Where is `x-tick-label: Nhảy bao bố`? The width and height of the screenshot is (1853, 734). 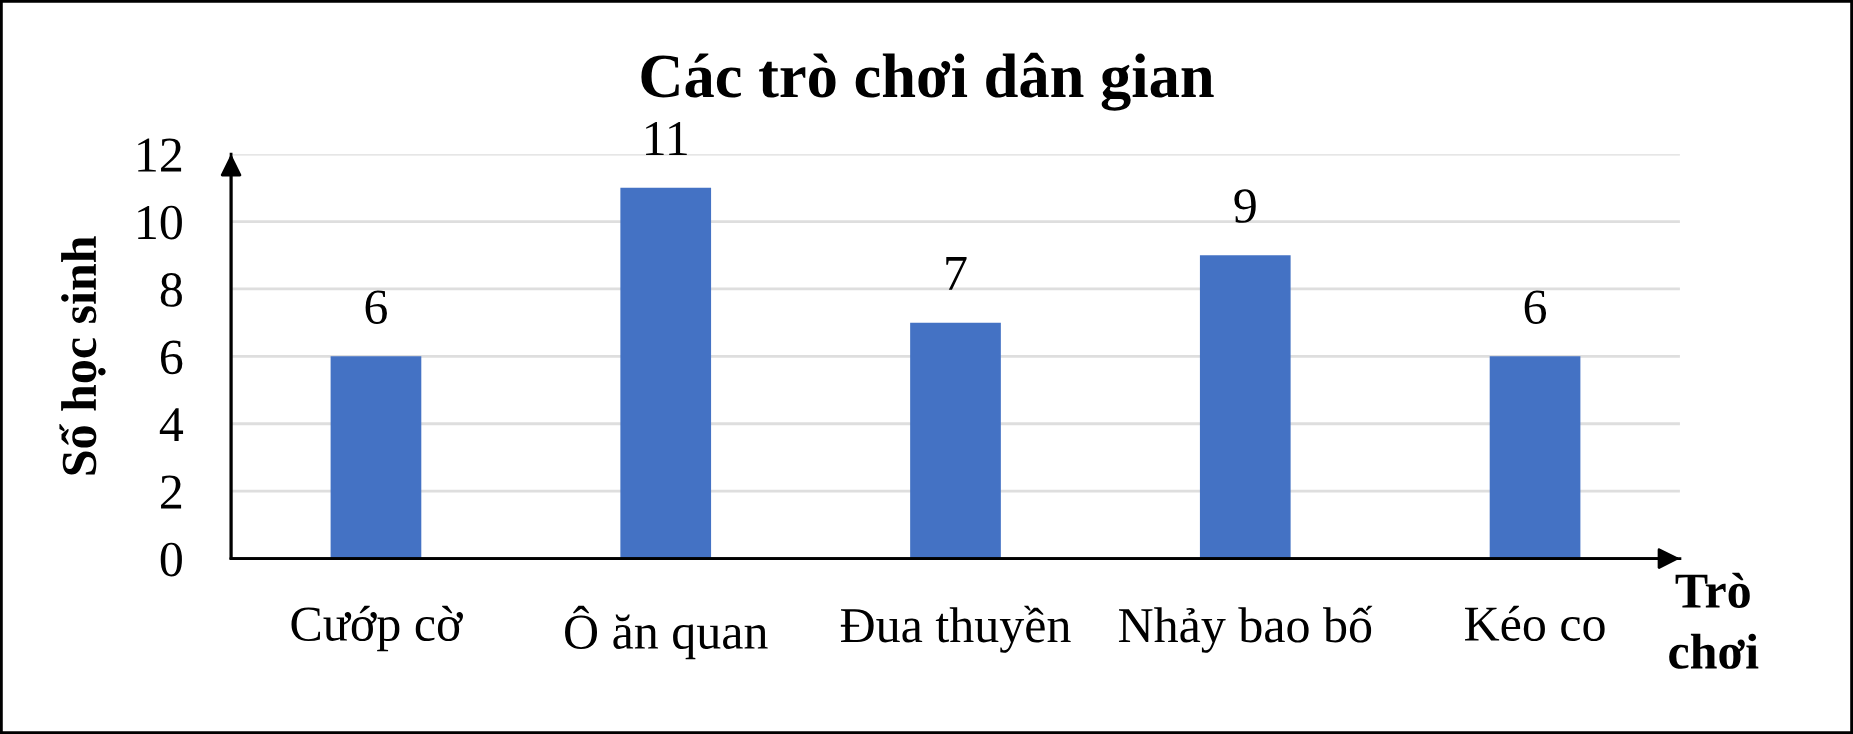
x-tick-label: Nhảy bao bố is located at coordinates (1245, 629).